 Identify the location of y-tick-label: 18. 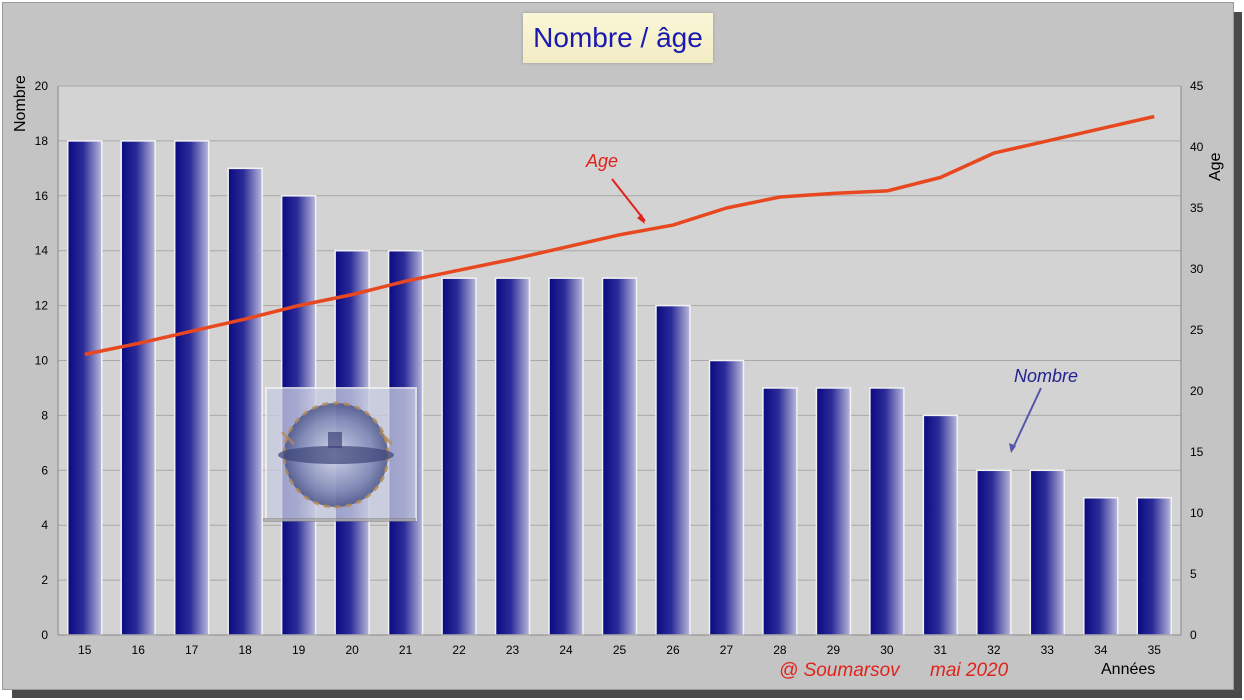
(42, 141).